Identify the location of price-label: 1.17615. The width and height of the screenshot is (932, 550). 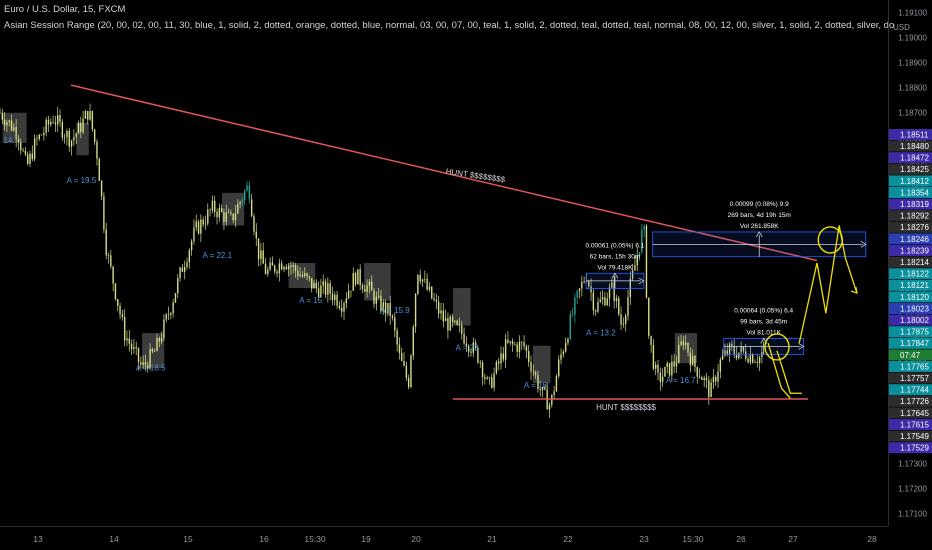
(914, 424).